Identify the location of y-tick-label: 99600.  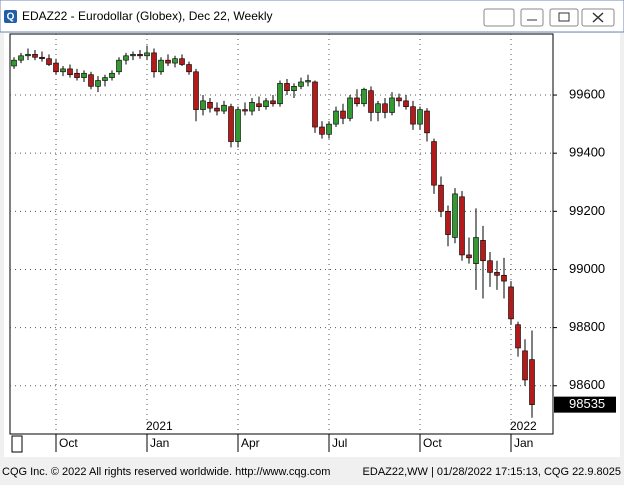
(587, 93).